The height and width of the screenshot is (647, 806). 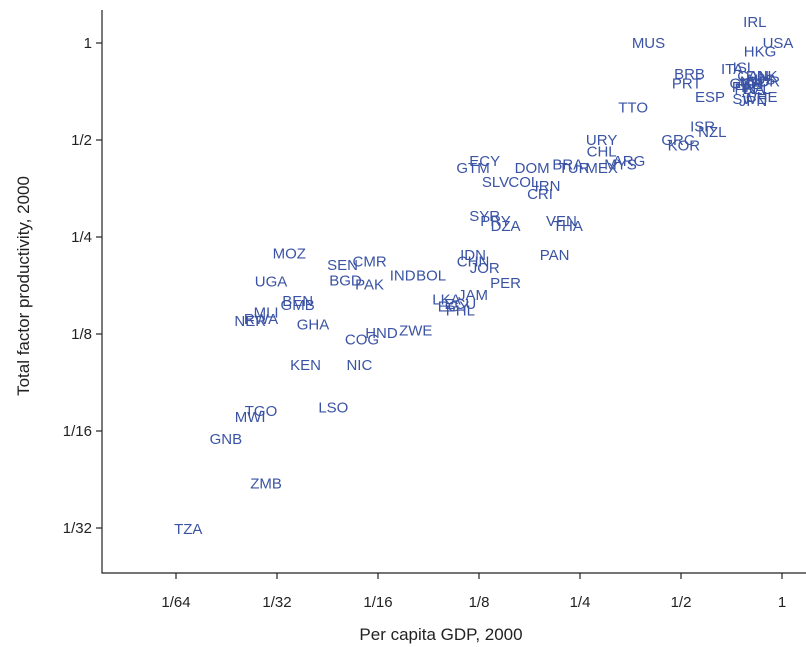 I want to click on x-axis: 1/64 1/32 1/16 1/8 1/4 1/2 1, so click(x=473, y=592).